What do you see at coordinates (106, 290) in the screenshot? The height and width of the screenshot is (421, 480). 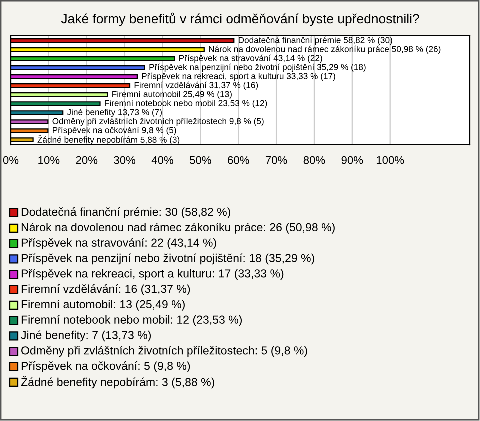 I see `text: Firemní vzdělávání: 16 (31,37 %)` at bounding box center [106, 290].